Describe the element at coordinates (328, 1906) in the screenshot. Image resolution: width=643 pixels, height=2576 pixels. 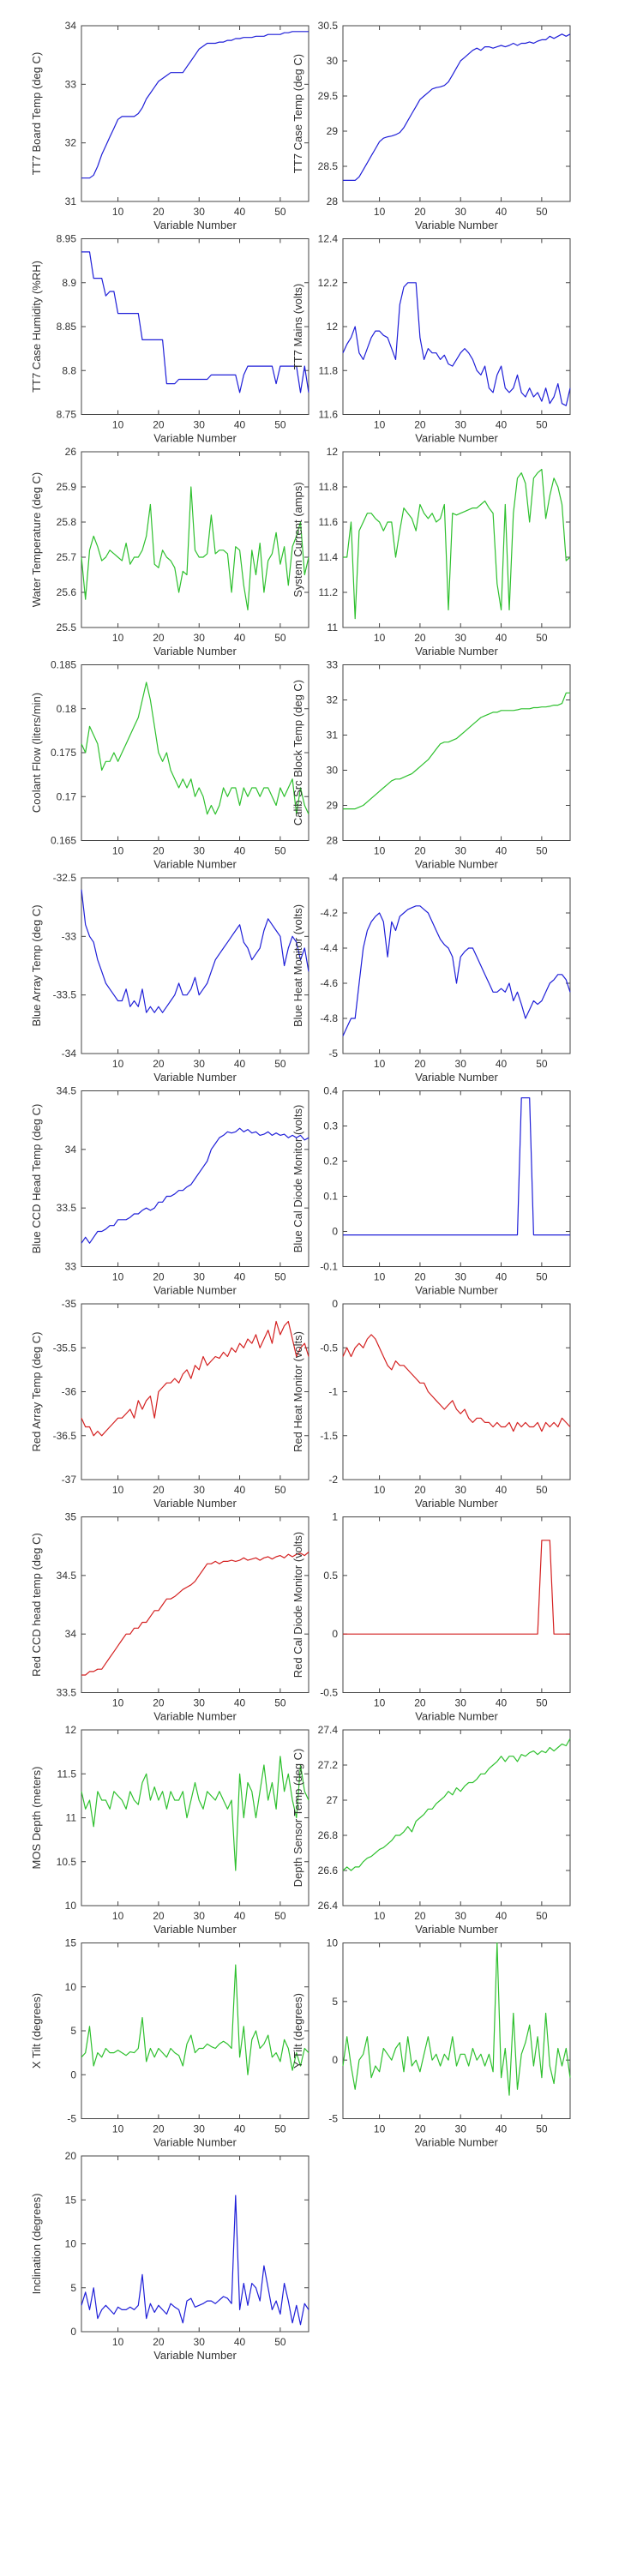
I see `y-tick-label: 26.4` at that location.